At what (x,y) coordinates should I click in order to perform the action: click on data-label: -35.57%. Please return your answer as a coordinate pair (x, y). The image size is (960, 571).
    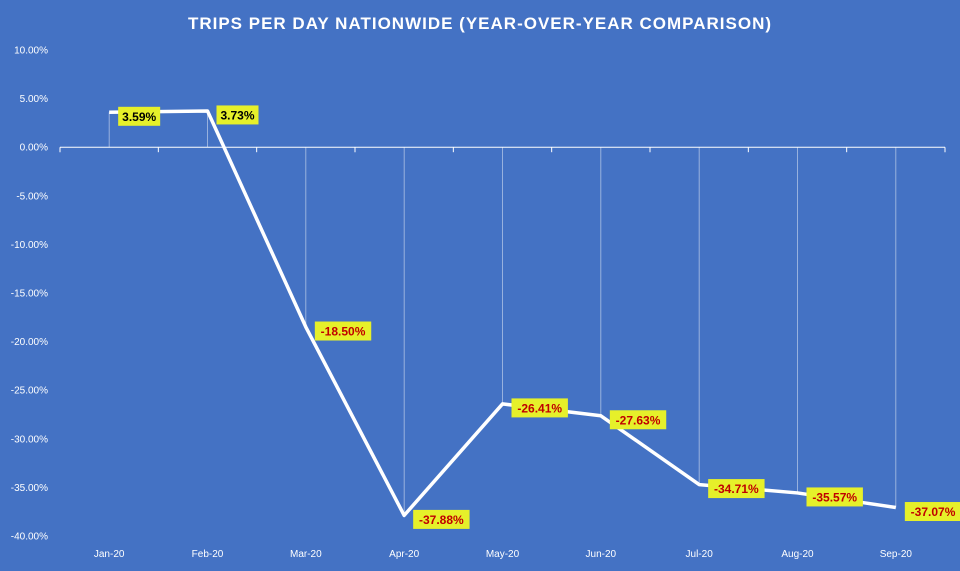
    Looking at the image, I should click on (834, 497).